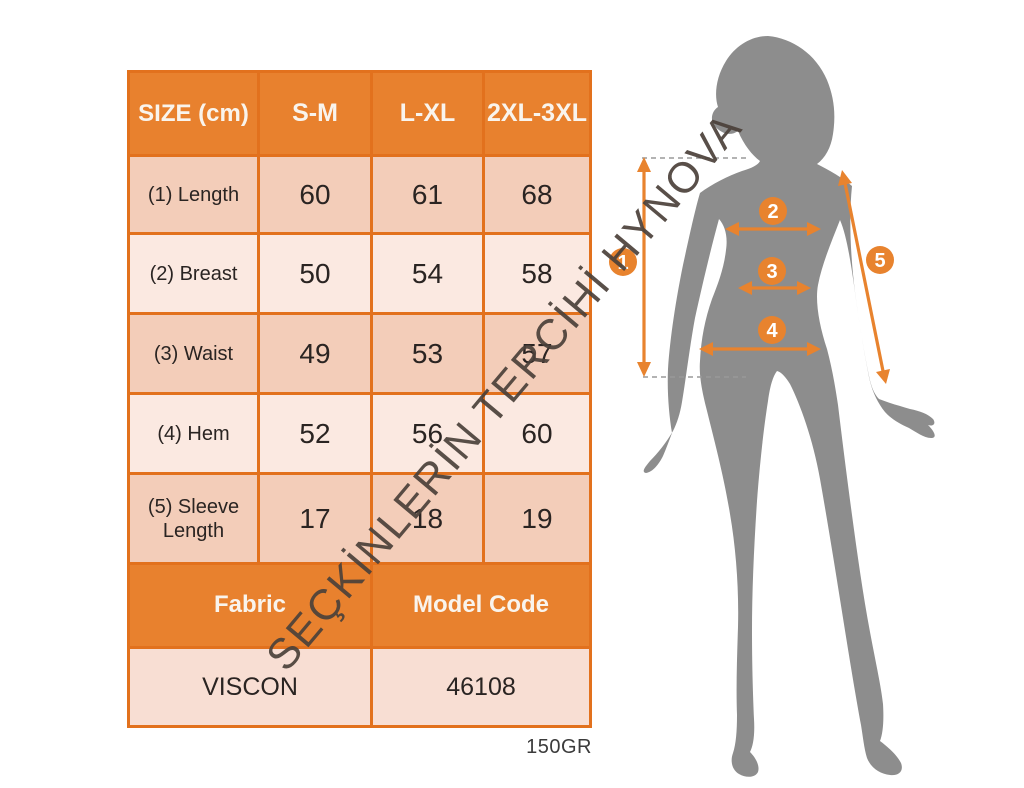  What do you see at coordinates (481, 605) in the screenshot?
I see `model-code-header: Model Code` at bounding box center [481, 605].